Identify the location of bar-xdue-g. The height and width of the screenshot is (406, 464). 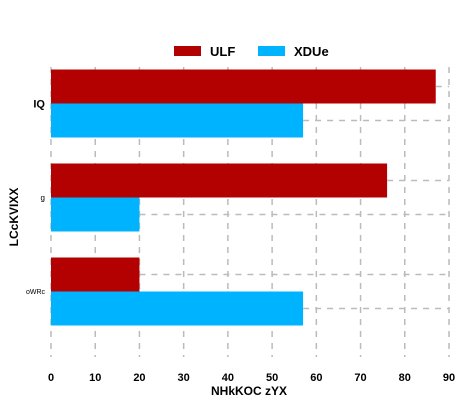
(95, 214).